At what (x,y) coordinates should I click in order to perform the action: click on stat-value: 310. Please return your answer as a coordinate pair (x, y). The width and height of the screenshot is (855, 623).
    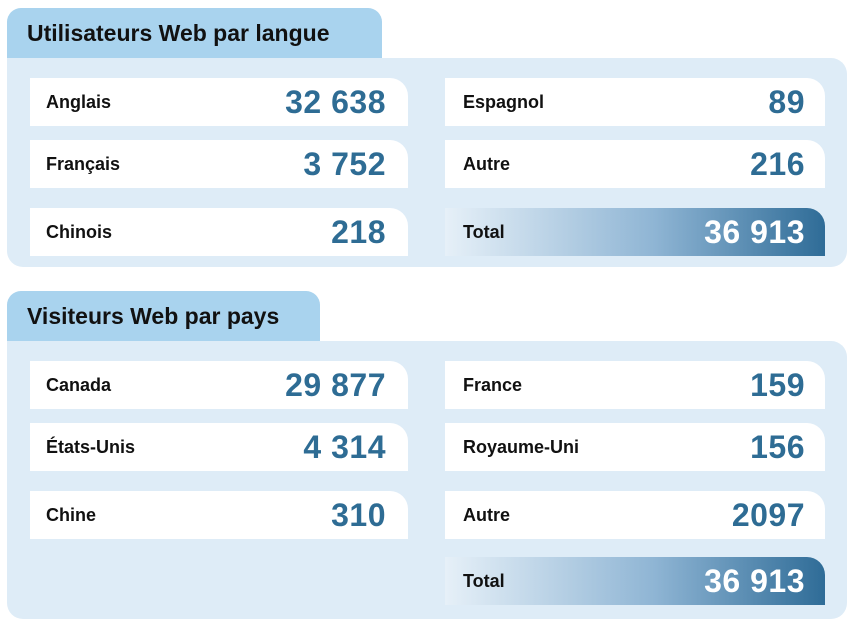
    Looking at the image, I should click on (358, 514).